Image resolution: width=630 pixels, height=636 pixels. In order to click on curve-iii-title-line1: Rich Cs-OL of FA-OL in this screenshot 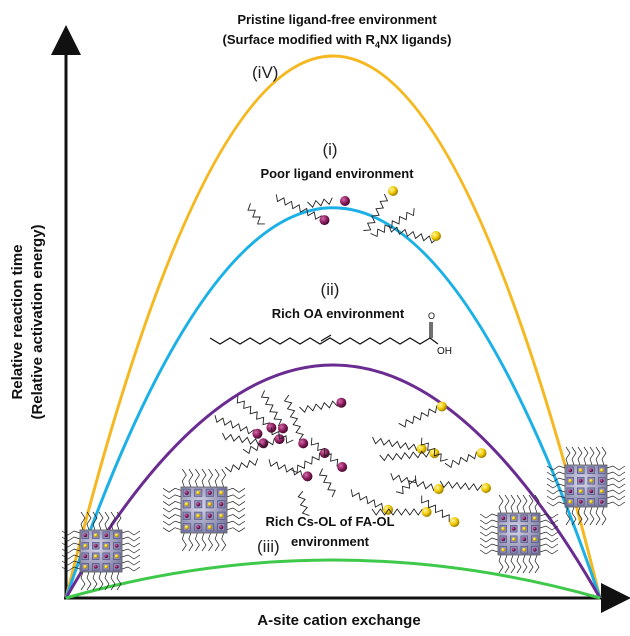, I will do `click(329, 521)`.